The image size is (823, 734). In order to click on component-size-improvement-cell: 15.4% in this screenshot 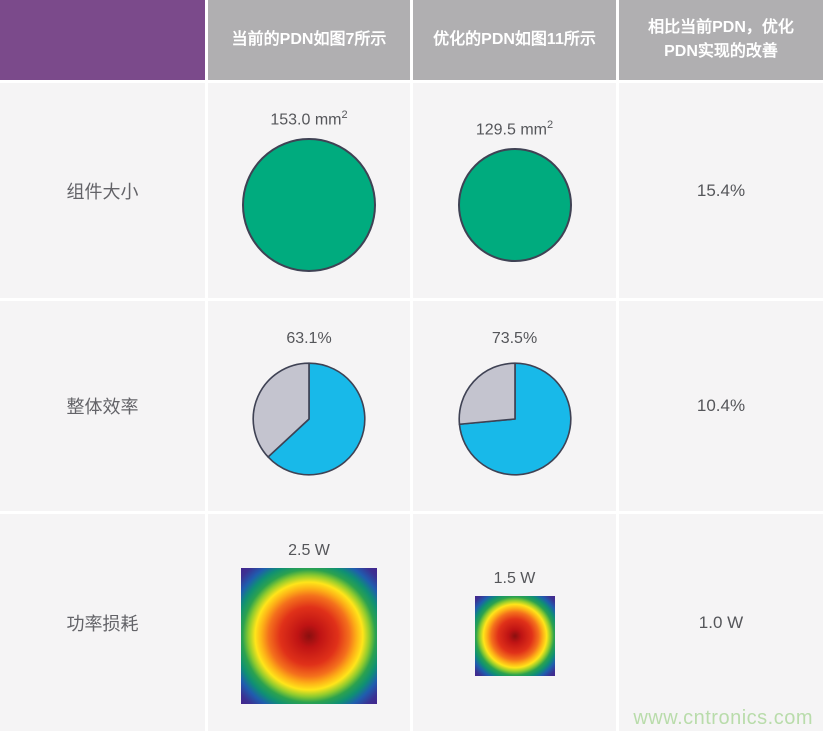, I will do `click(721, 190)`.